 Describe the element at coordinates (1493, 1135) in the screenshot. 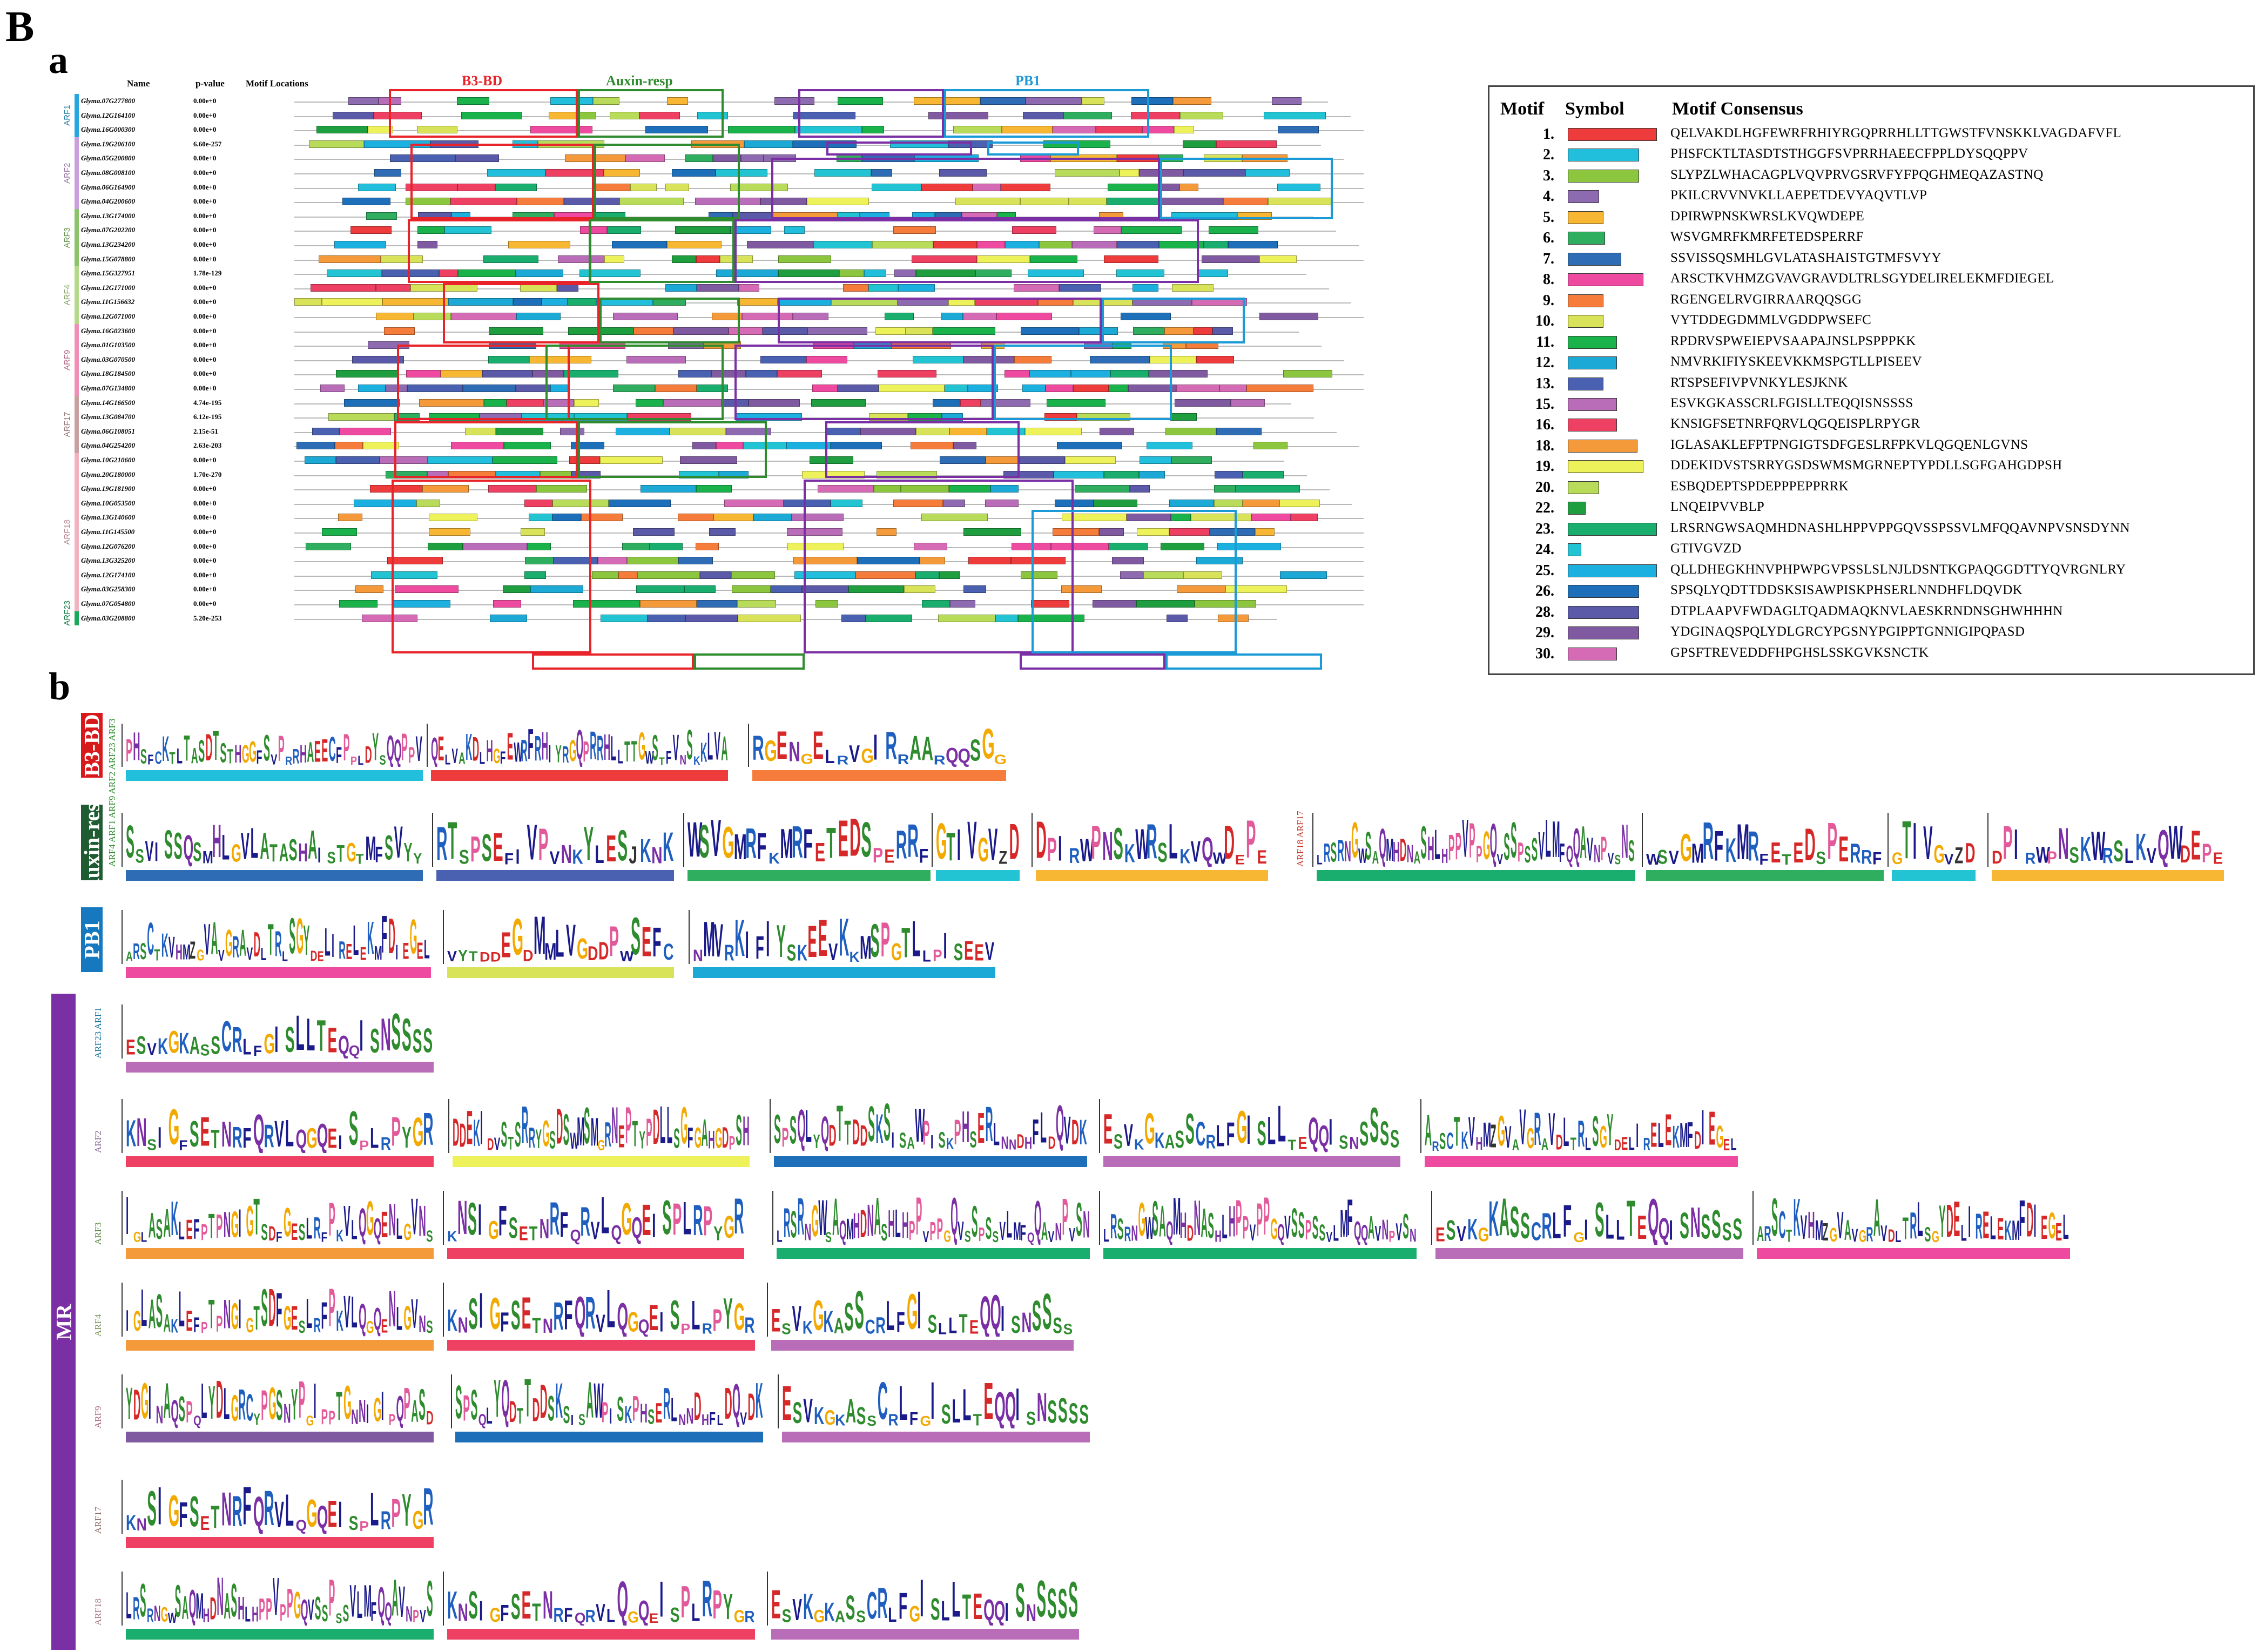

I see `logo-letter: Z` at that location.